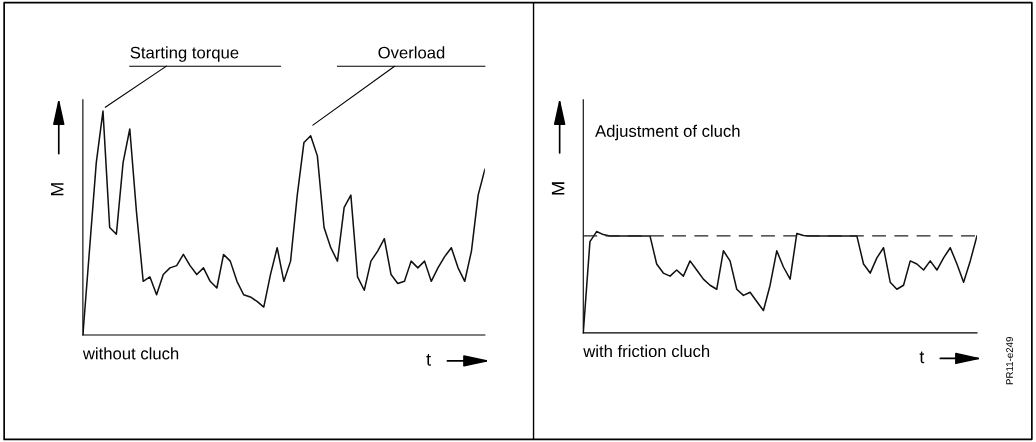 The width and height of the screenshot is (1036, 442). What do you see at coordinates (130, 353) in the screenshot?
I see `text: without cluch` at bounding box center [130, 353].